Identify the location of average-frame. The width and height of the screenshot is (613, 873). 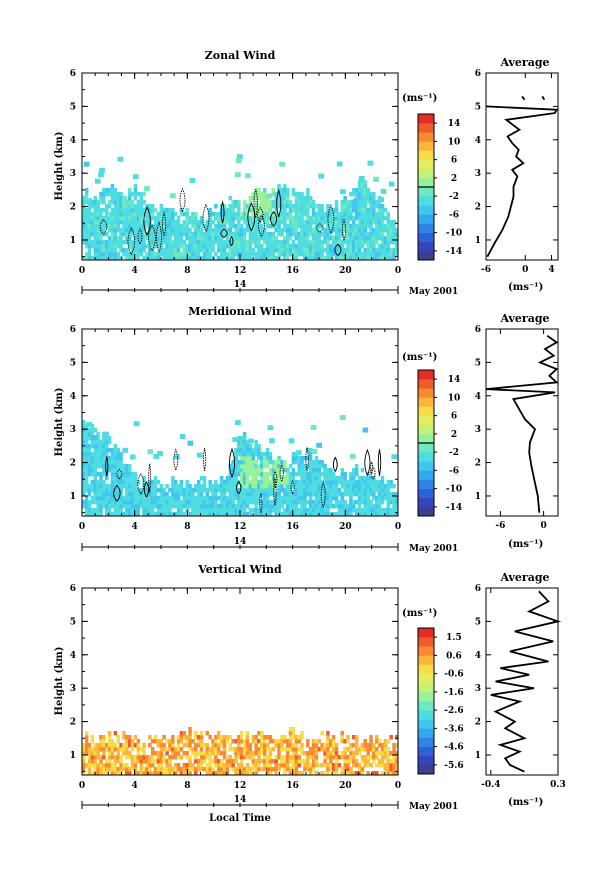
(522, 422).